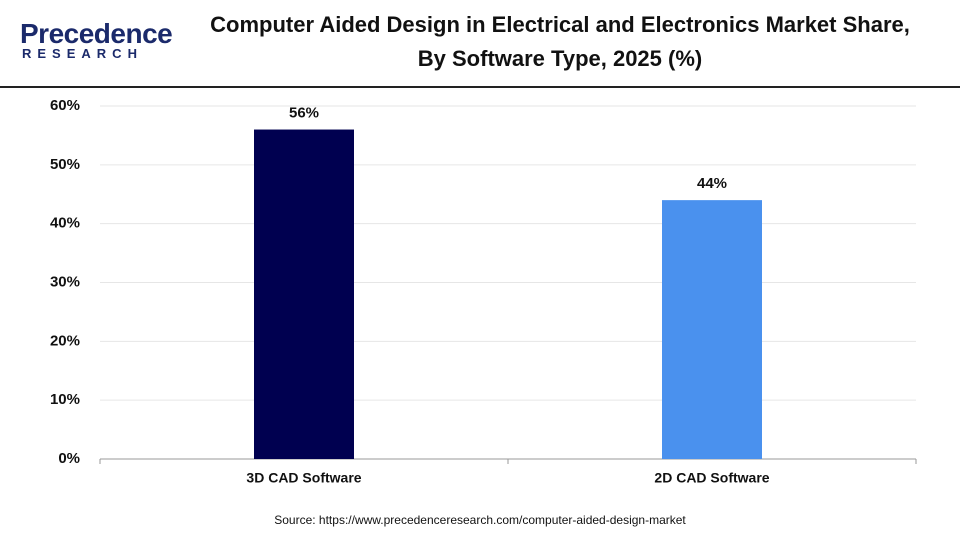  Describe the element at coordinates (65, 281) in the screenshot. I see `y-tick-label: 30%` at that location.